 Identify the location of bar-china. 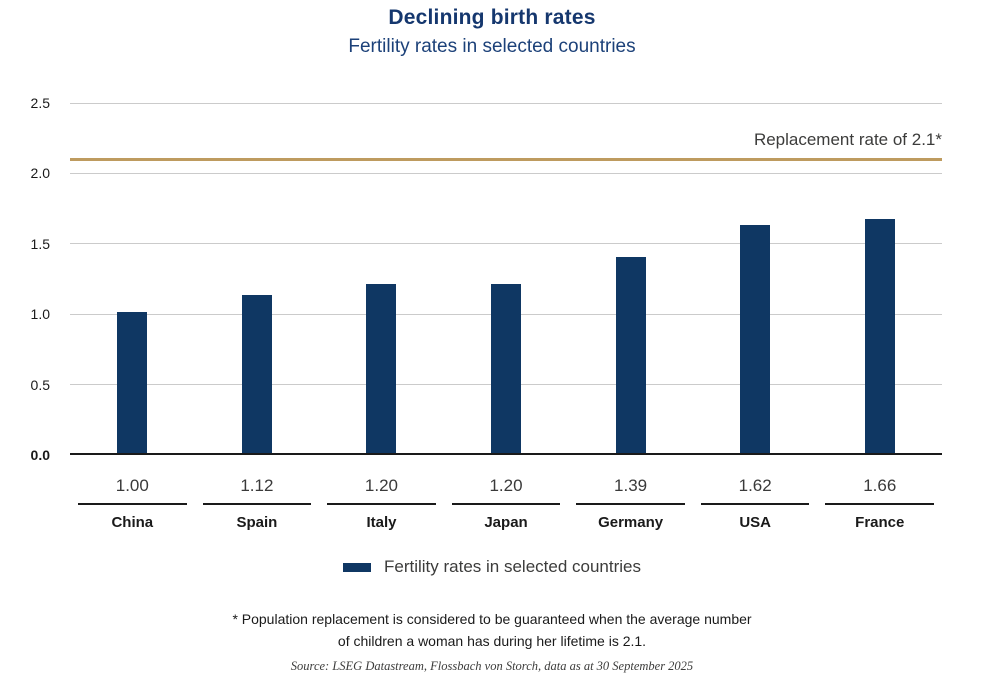
(132, 382).